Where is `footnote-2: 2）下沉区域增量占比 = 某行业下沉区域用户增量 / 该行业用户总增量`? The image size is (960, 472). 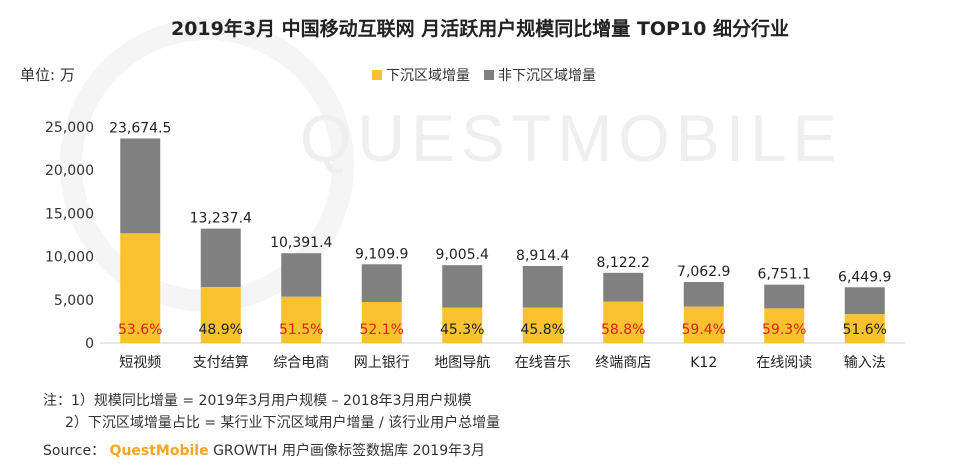 footnote-2: 2）下沉区域增量占比 = 某行业下沉区域用户增量 / 该行业用户总增量 is located at coordinates (283, 423).